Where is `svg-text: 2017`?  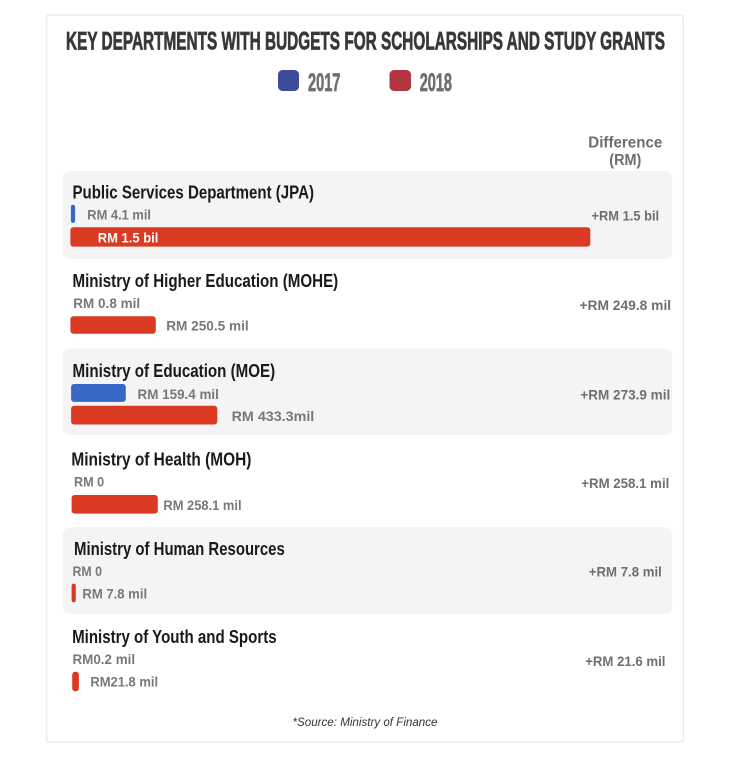 svg-text: 2017 is located at coordinates (324, 83).